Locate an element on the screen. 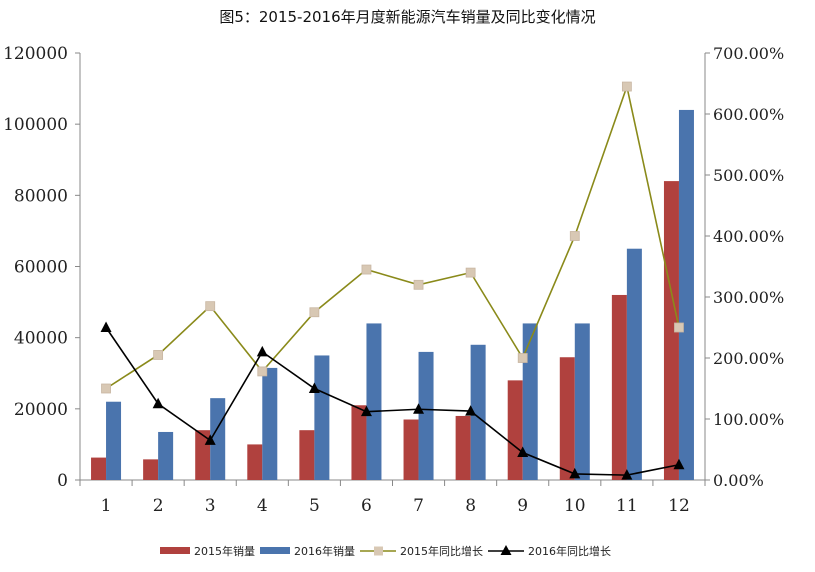  x-tick-label: 2 is located at coordinates (158, 506).